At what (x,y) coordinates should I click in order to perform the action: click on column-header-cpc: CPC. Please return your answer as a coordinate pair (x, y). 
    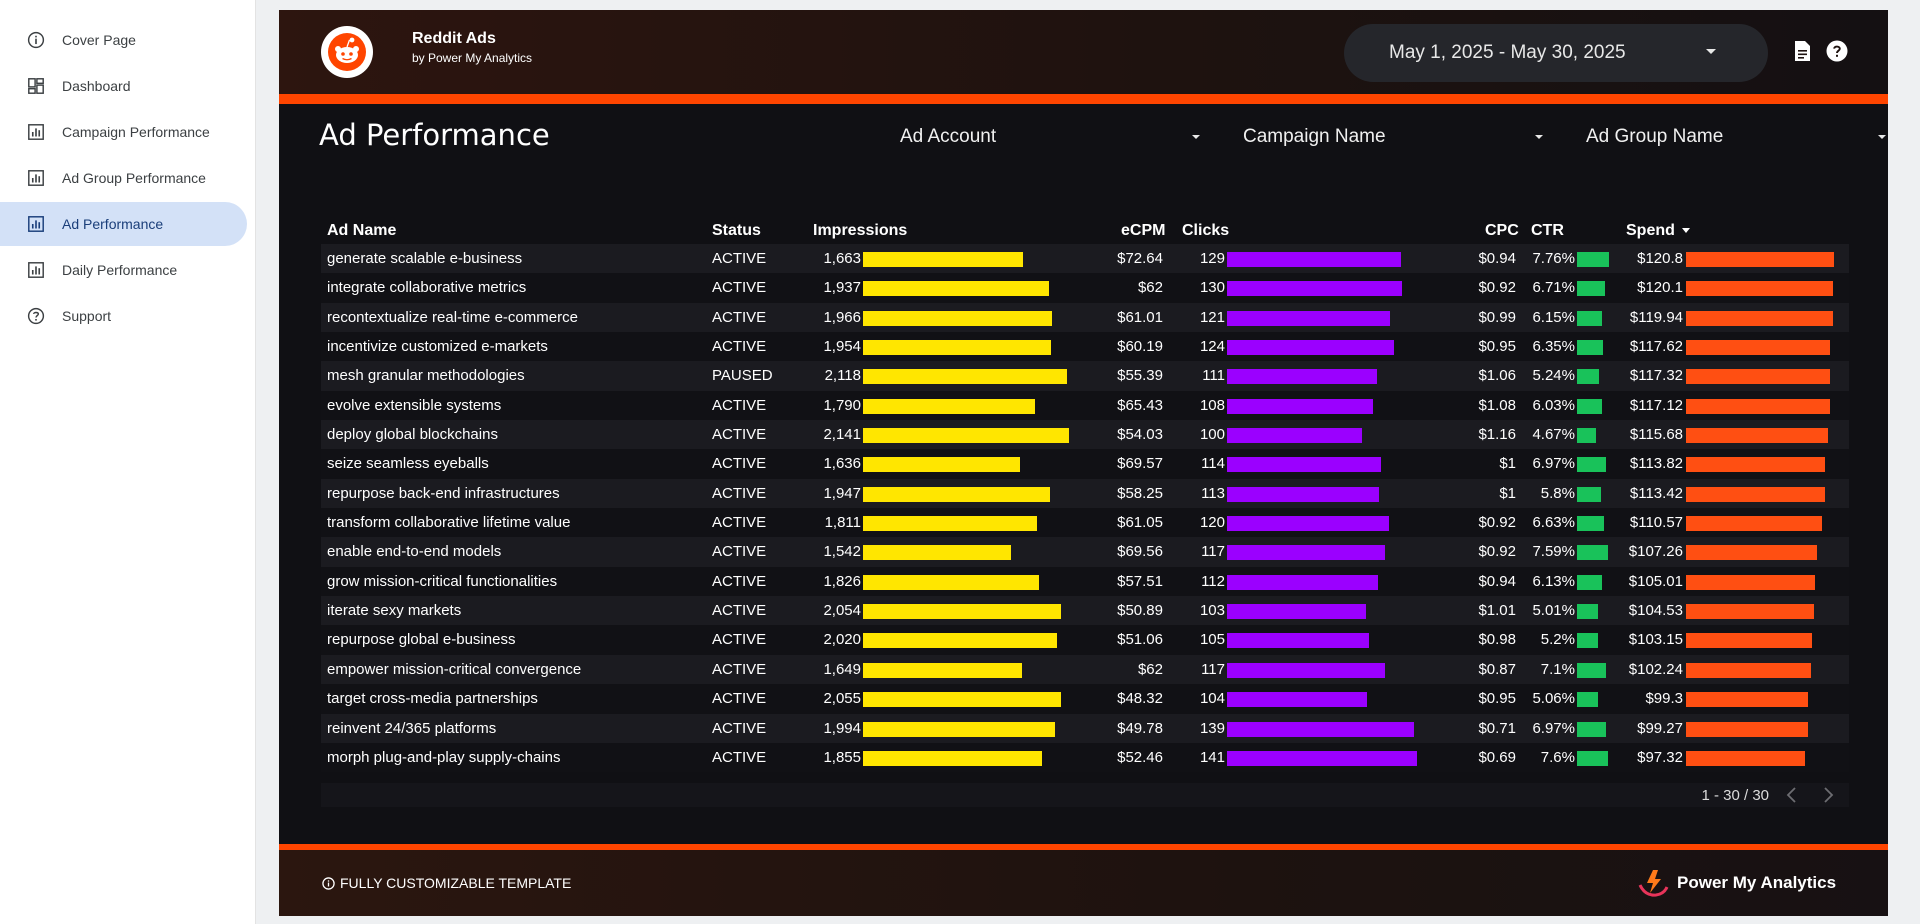
    Looking at the image, I should click on (1502, 230).